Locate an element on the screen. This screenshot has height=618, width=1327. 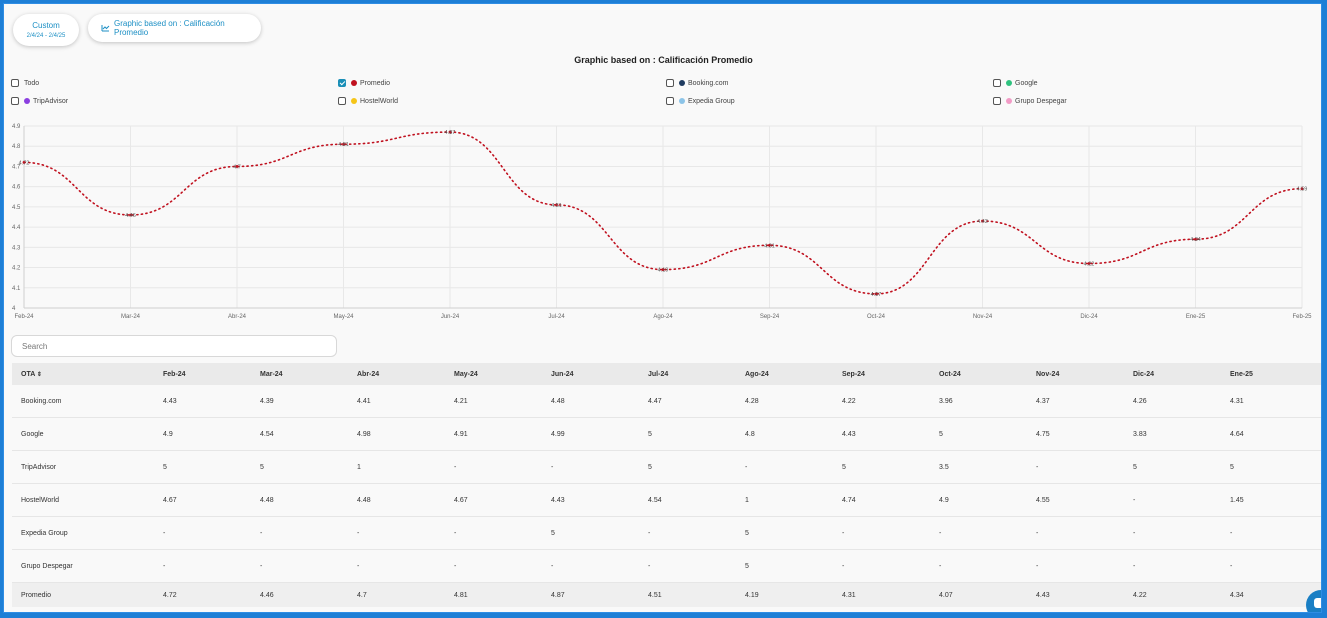
rating-cell: 4.67 is located at coordinates (494, 500).